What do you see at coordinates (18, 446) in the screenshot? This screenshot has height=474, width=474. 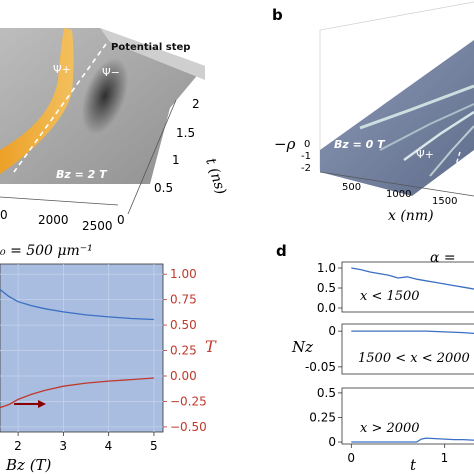 I see `panel-c-x-tick-label: 2` at bounding box center [18, 446].